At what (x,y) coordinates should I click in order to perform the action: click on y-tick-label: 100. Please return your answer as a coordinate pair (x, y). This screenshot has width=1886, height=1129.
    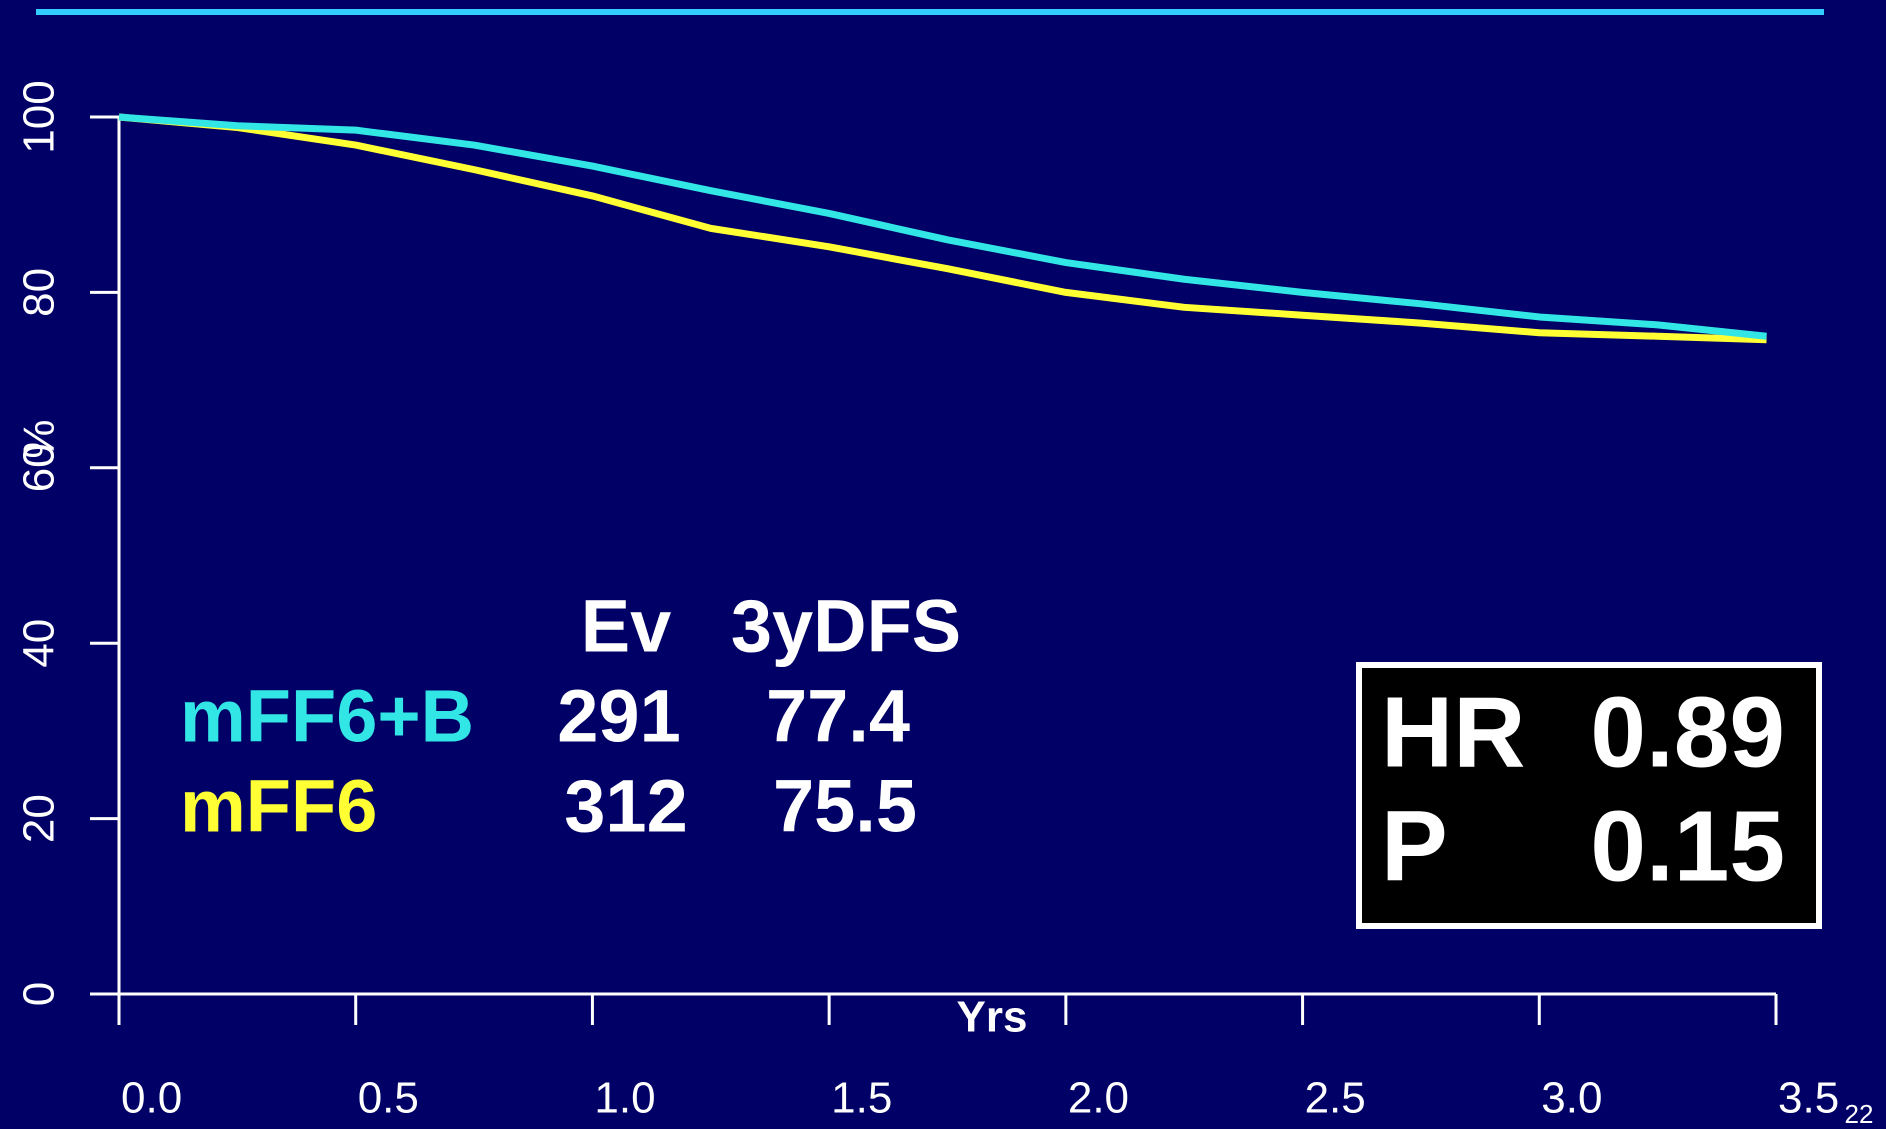
    Looking at the image, I should click on (39, 116).